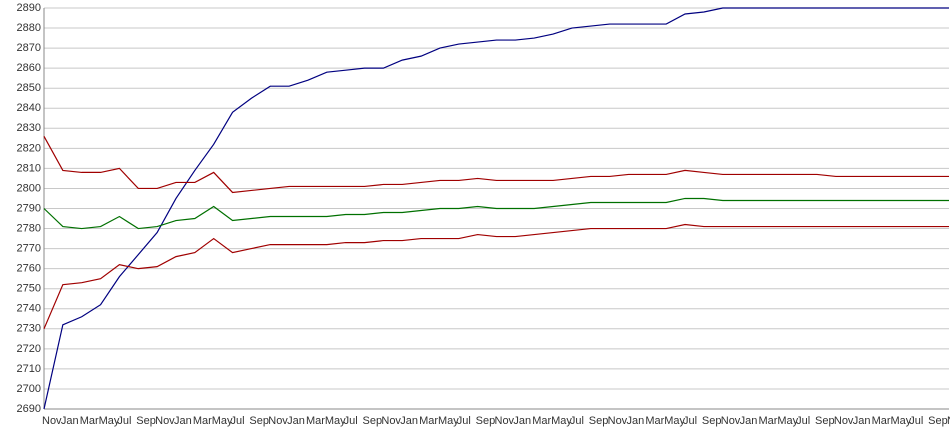 The height and width of the screenshot is (435, 950). Describe the element at coordinates (29, 168) in the screenshot. I see `y-tick-label: 2810` at that location.